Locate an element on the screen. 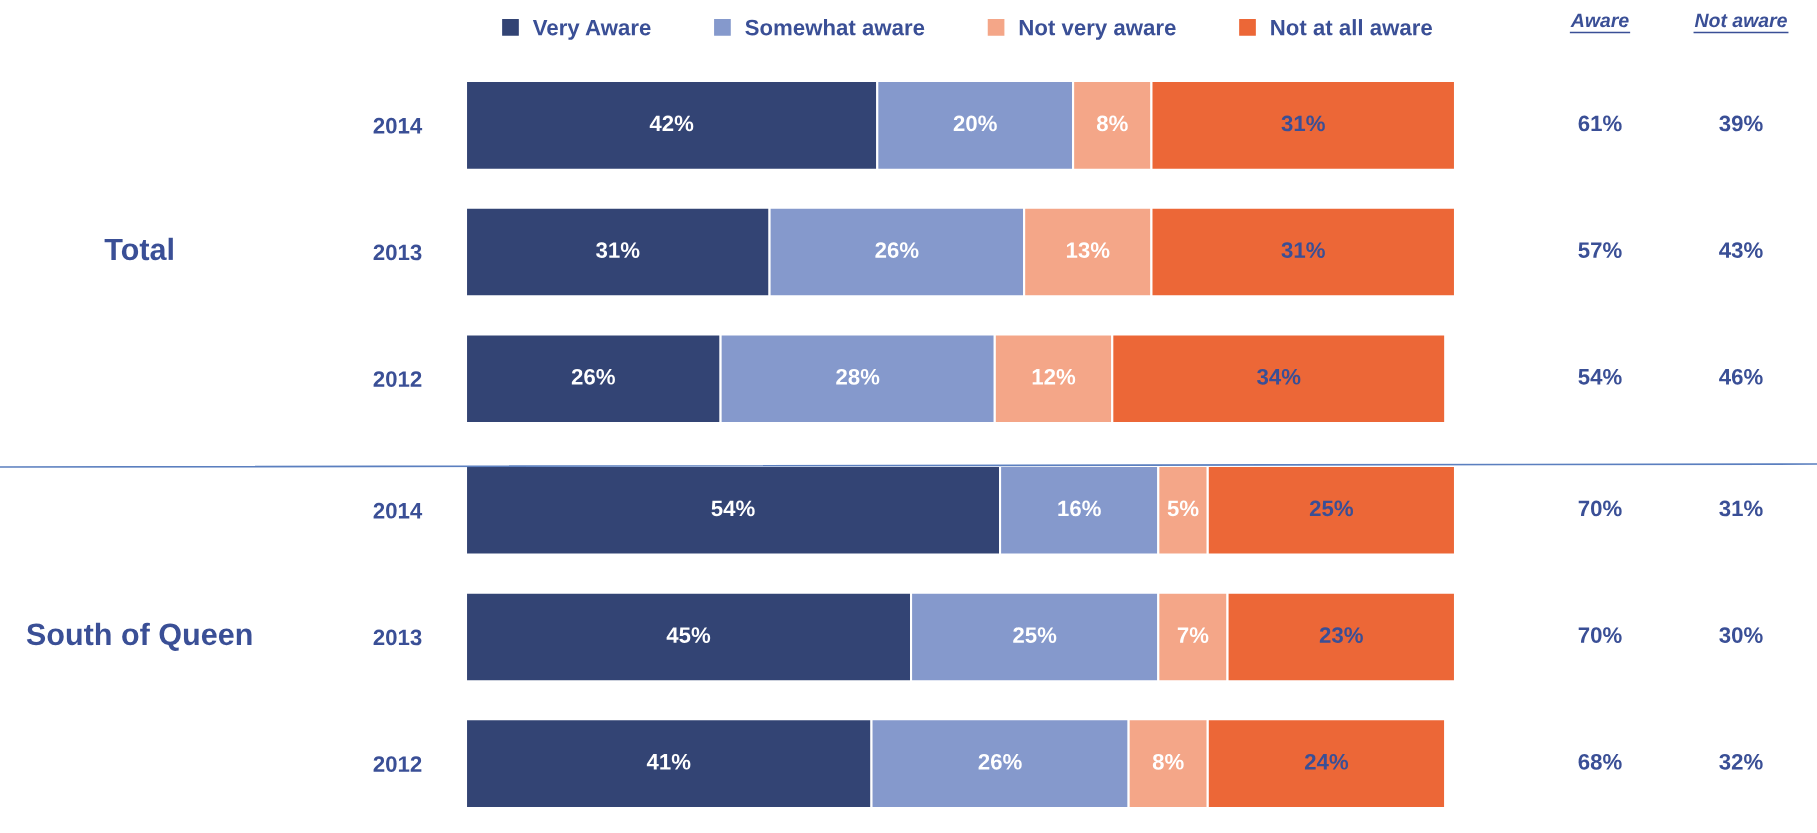 The width and height of the screenshot is (1817, 833). text: 32% is located at coordinates (1741, 761).